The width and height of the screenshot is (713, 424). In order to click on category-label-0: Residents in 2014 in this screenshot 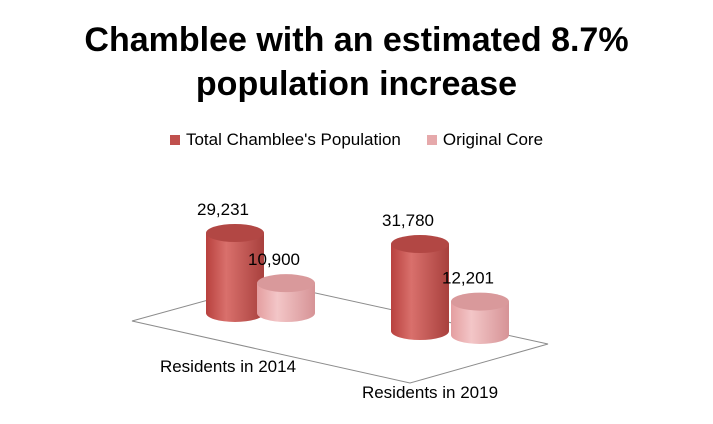, I will do `click(228, 366)`.